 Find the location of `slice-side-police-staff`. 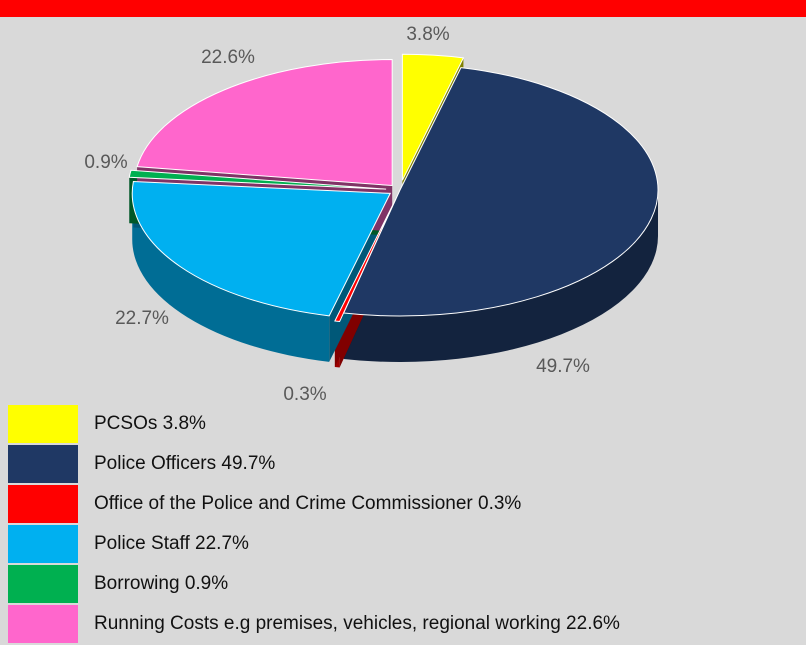

slice-side-police-staff is located at coordinates (231, 277).